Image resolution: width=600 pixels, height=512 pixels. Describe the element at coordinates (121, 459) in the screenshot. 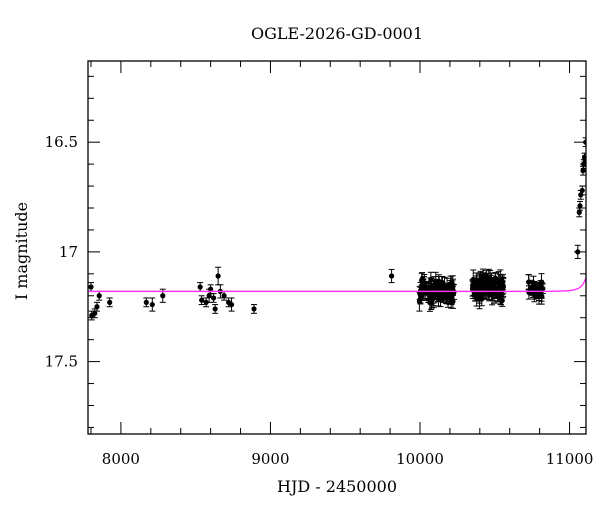

I see `x-tick-label: 8000` at that location.